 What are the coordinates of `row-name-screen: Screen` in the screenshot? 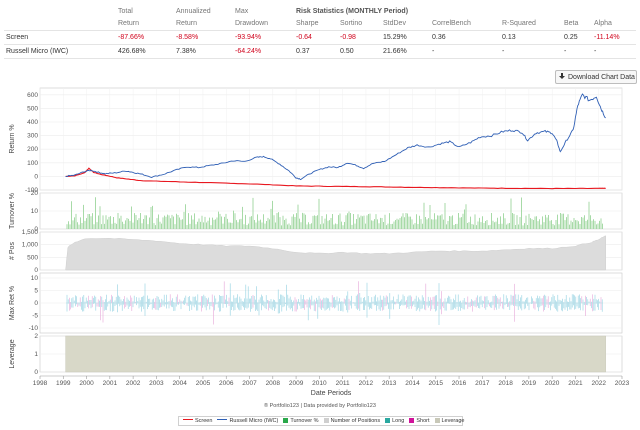 It's located at (17, 37).